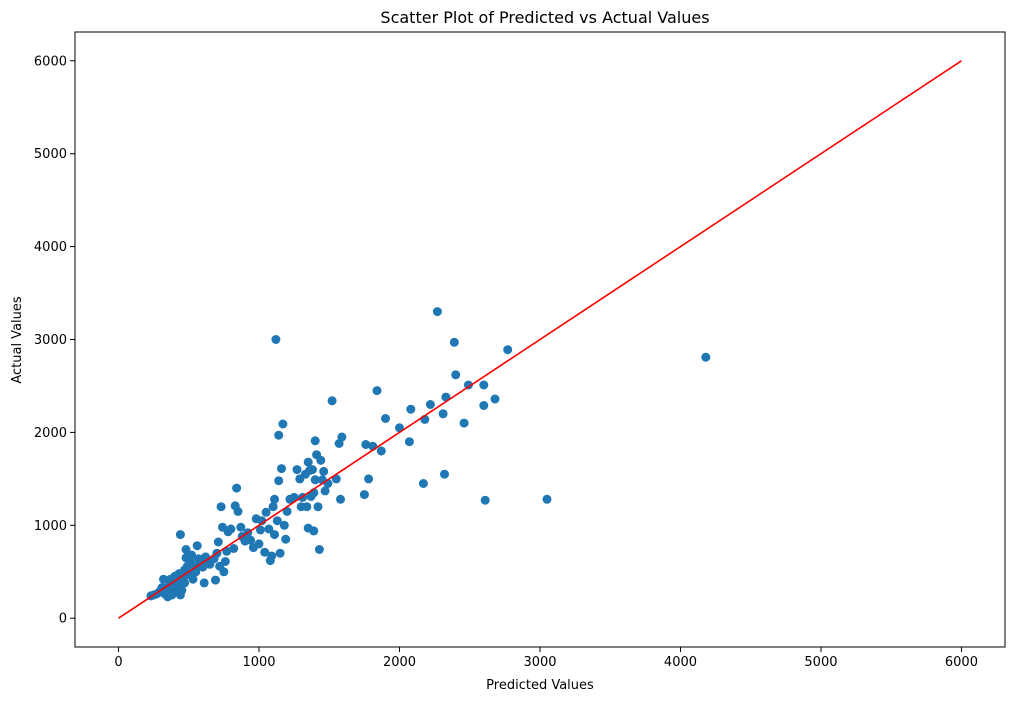 This screenshot has height=701, width=1014. What do you see at coordinates (50, 433) in the screenshot?
I see `y-tick-label: 2000` at bounding box center [50, 433].